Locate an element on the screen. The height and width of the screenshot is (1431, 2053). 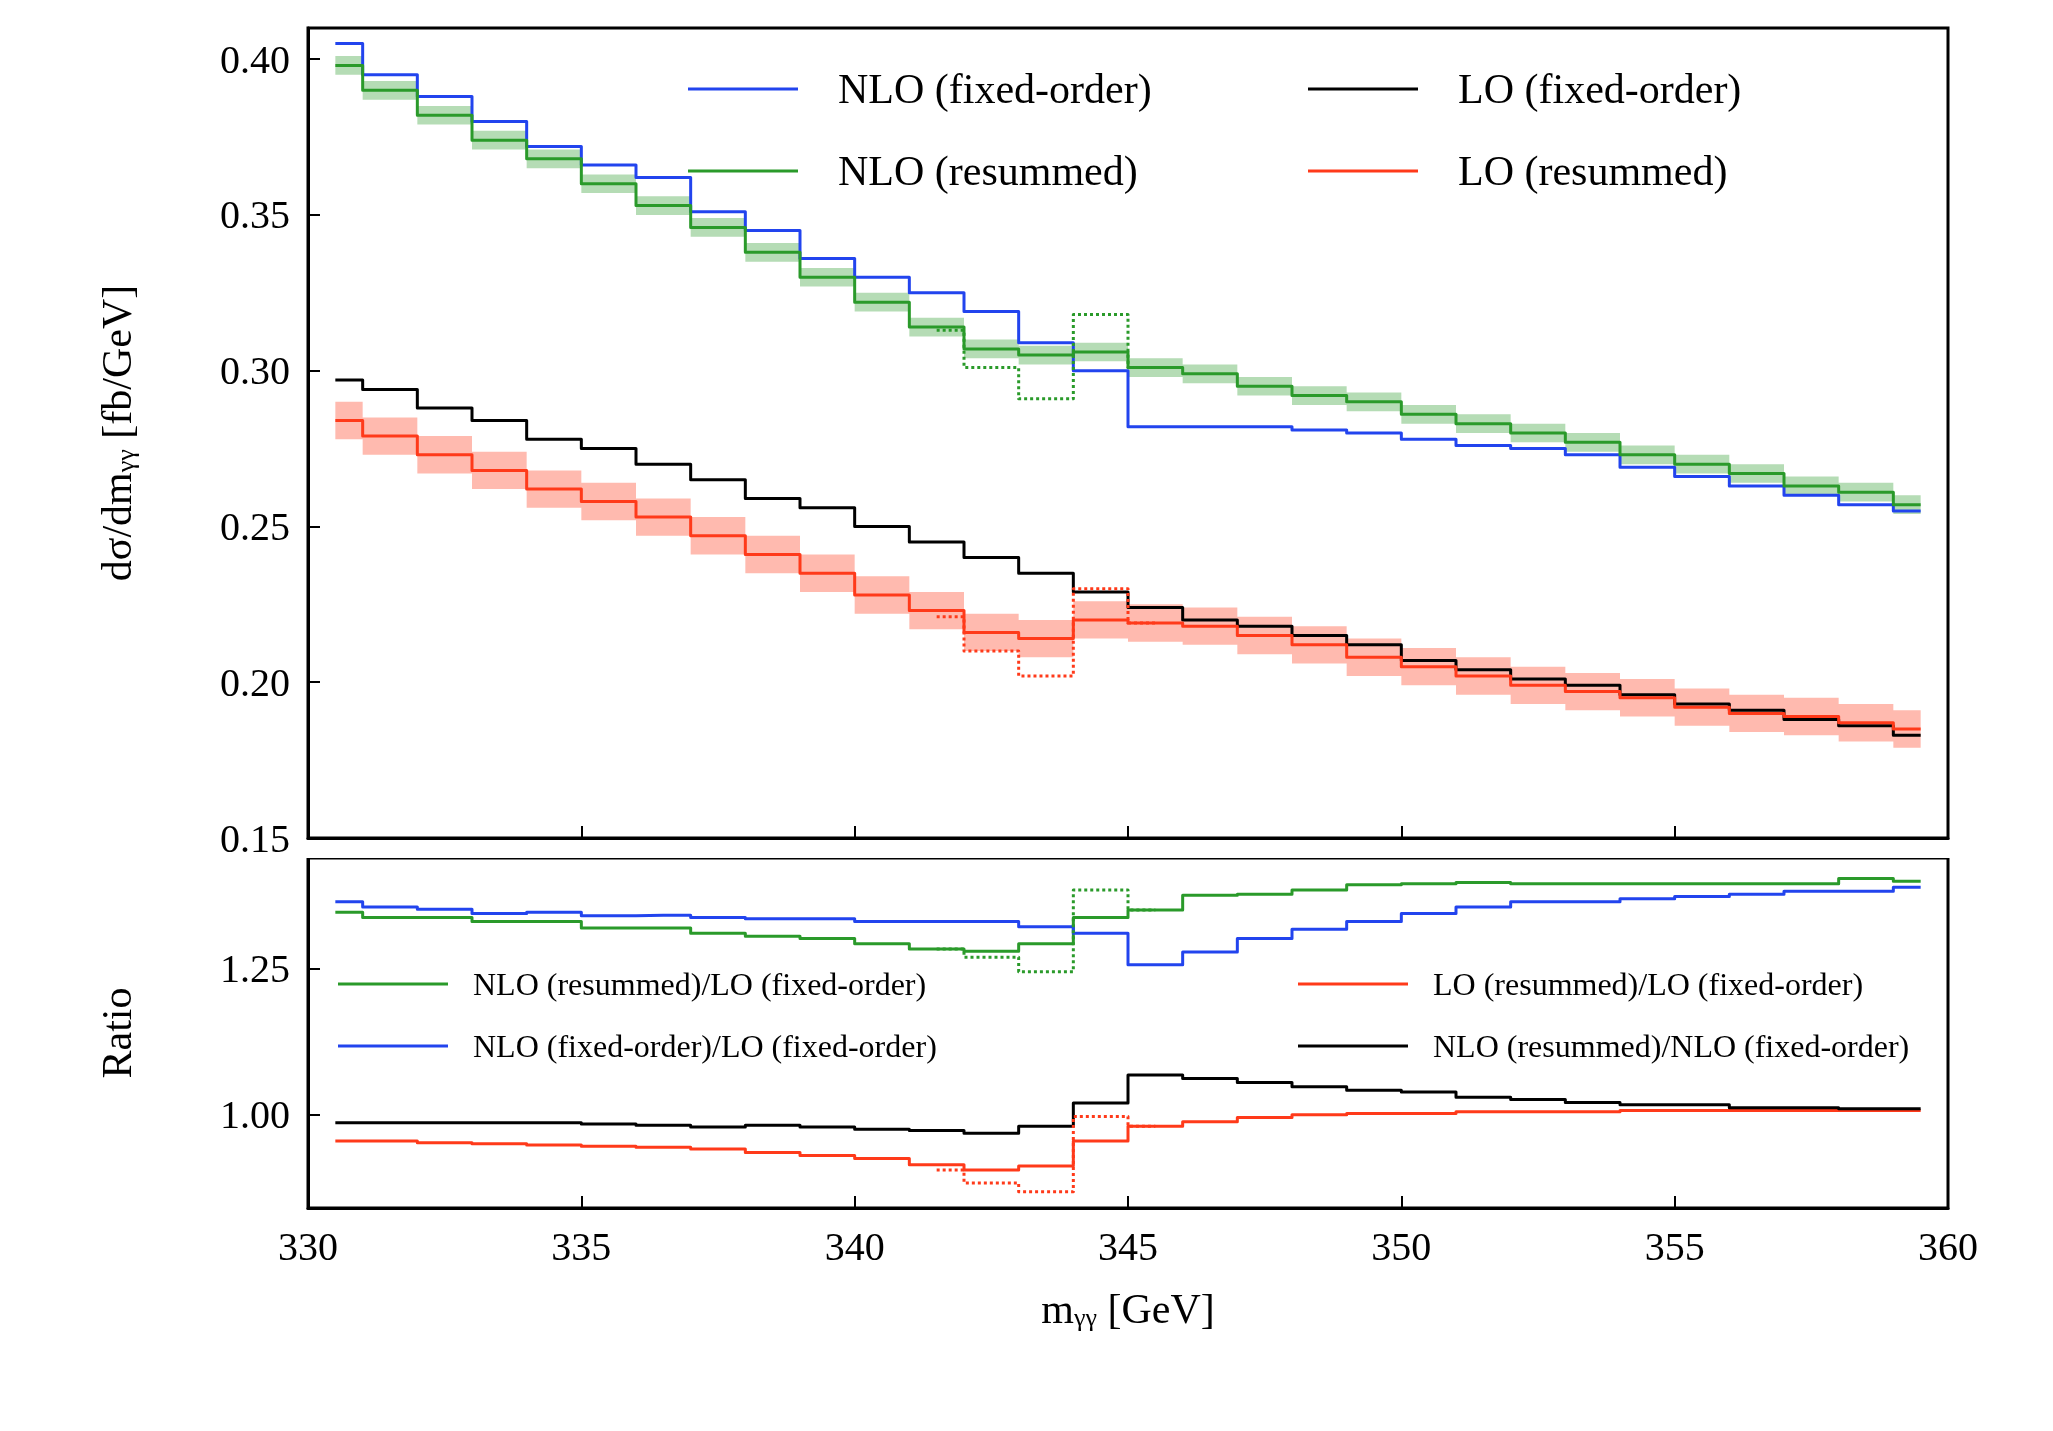
y-tick-label: 0.20 is located at coordinates (255, 682).